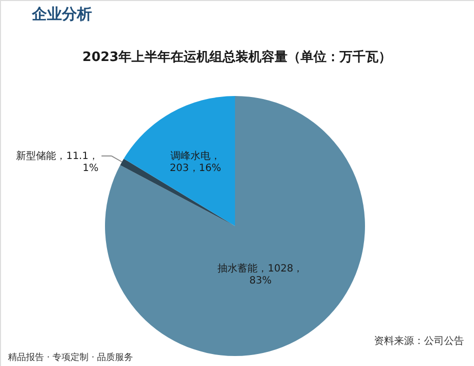 The width and height of the screenshot is (474, 366). Describe the element at coordinates (196, 162) in the screenshot. I see `slice-label: 调峰水电， 203，16%` at that location.